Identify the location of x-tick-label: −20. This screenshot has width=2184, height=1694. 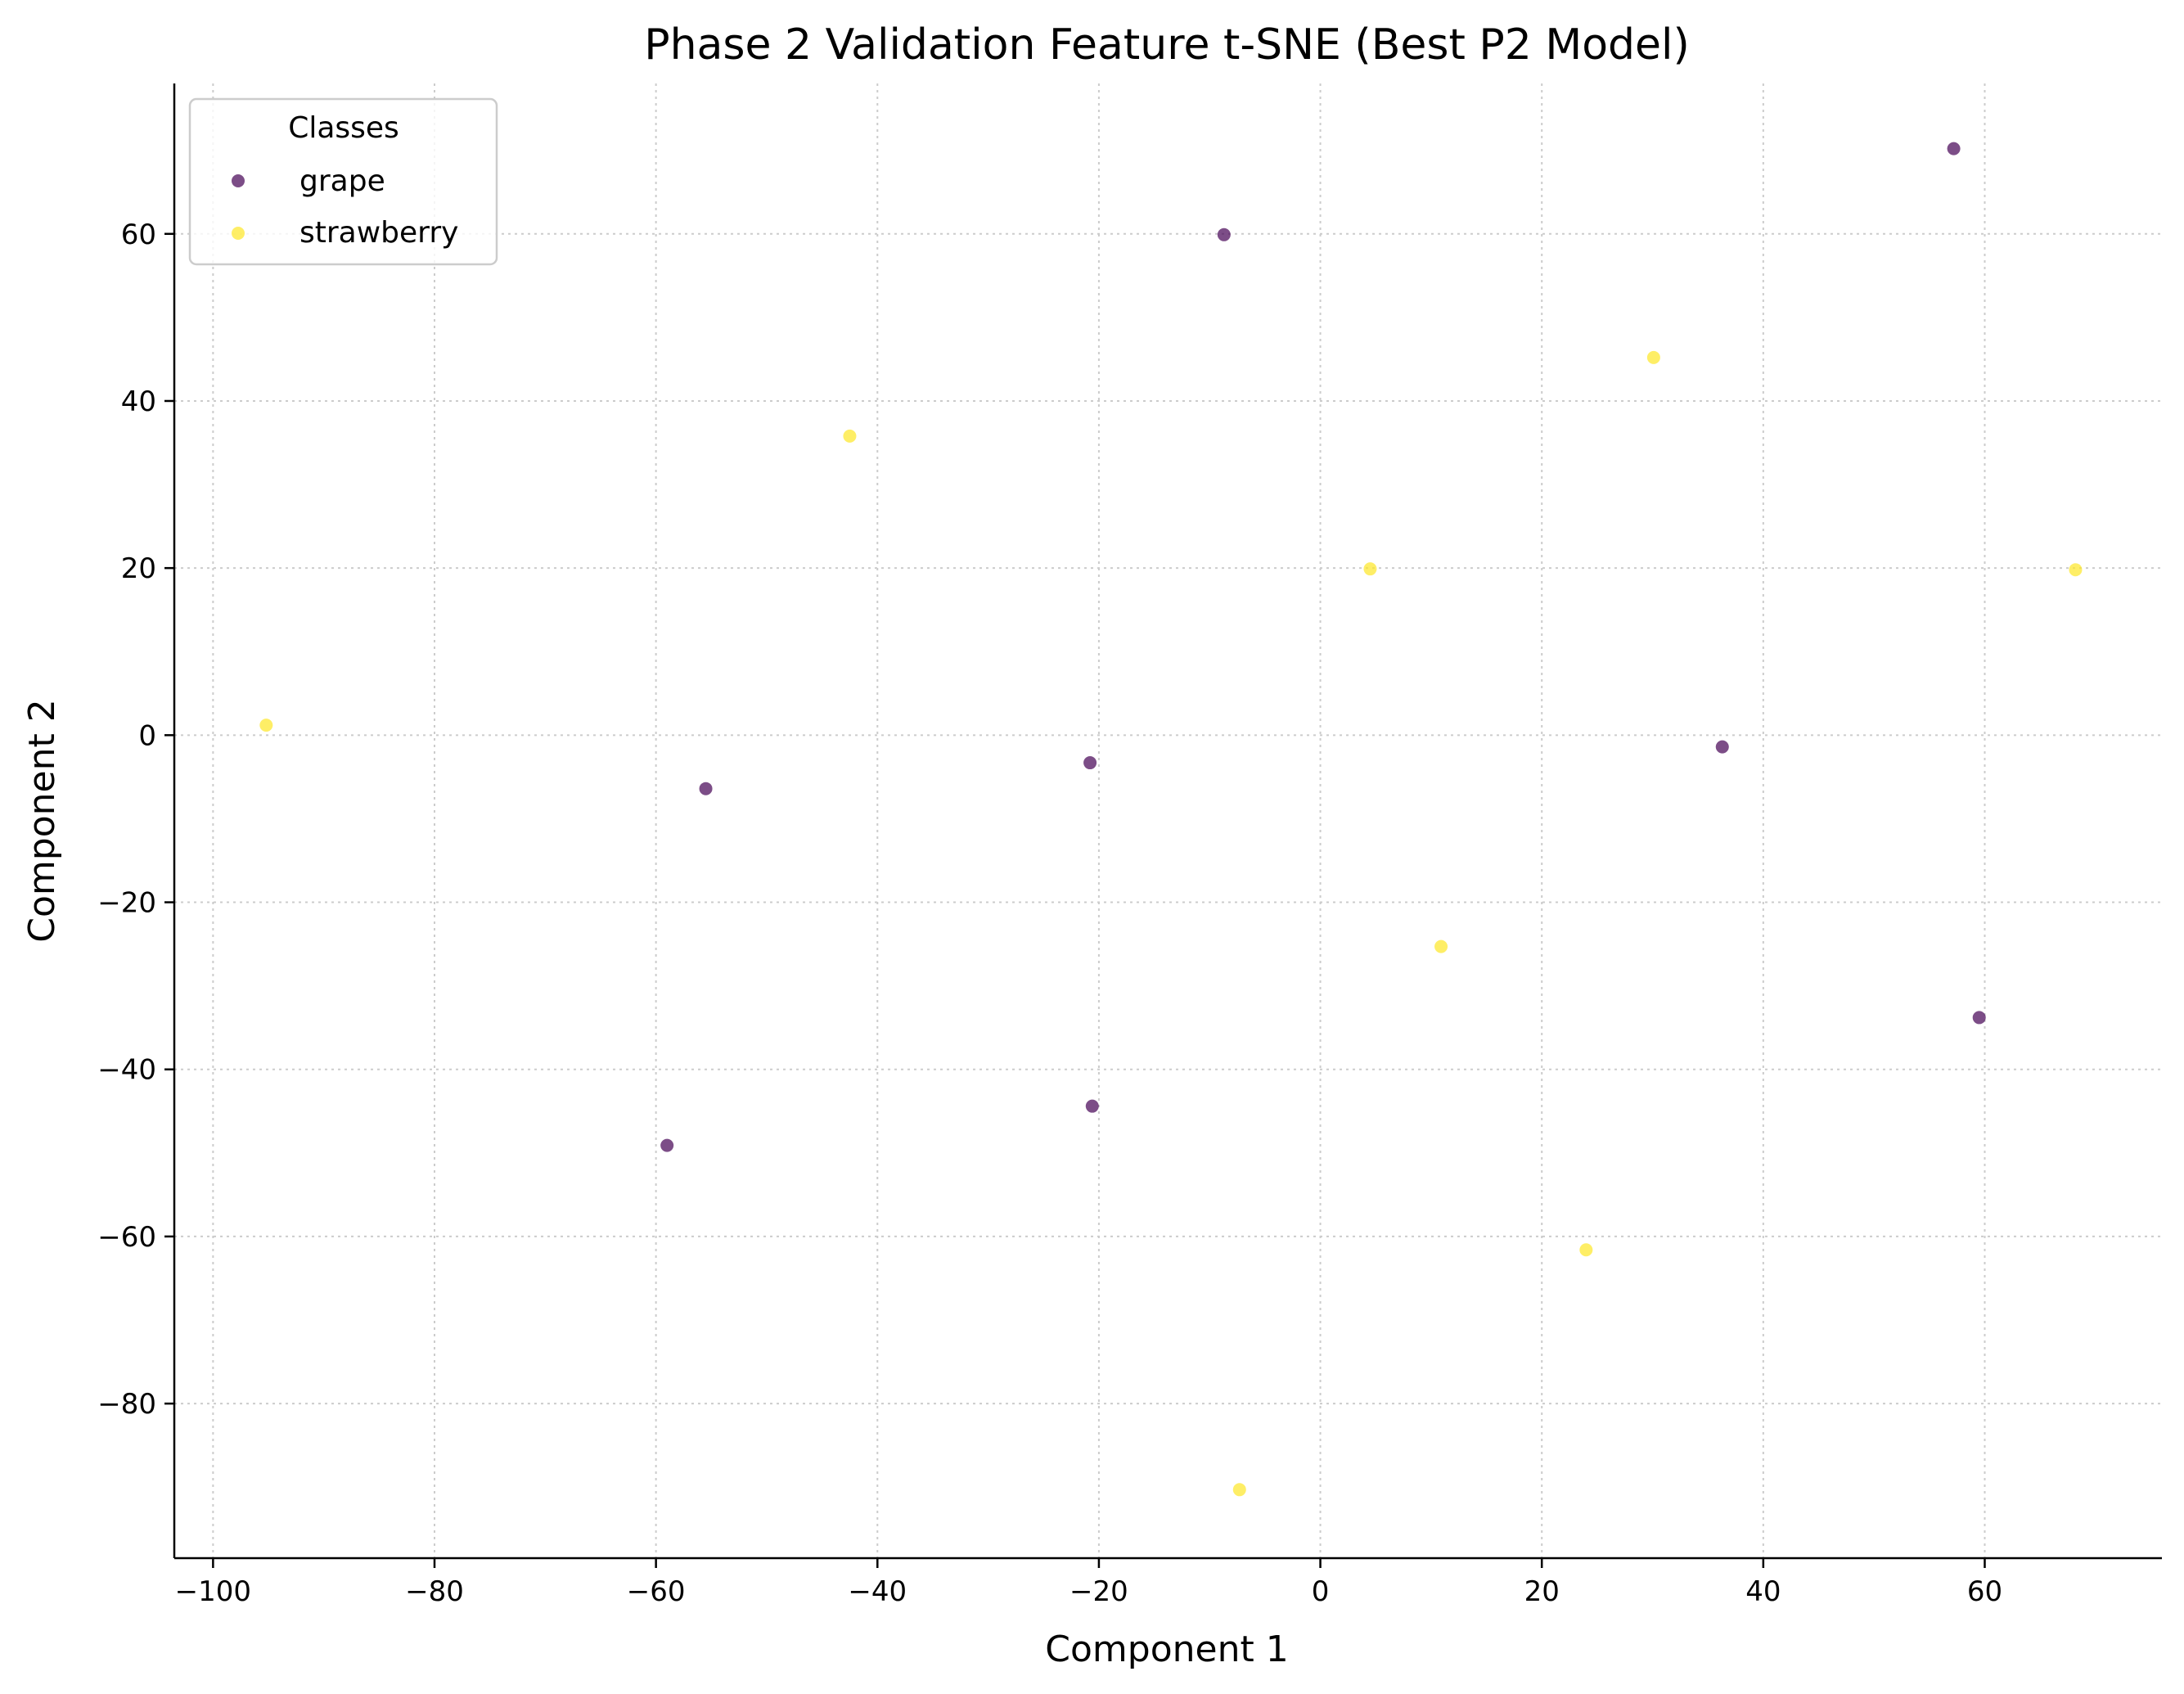
(1098, 1592).